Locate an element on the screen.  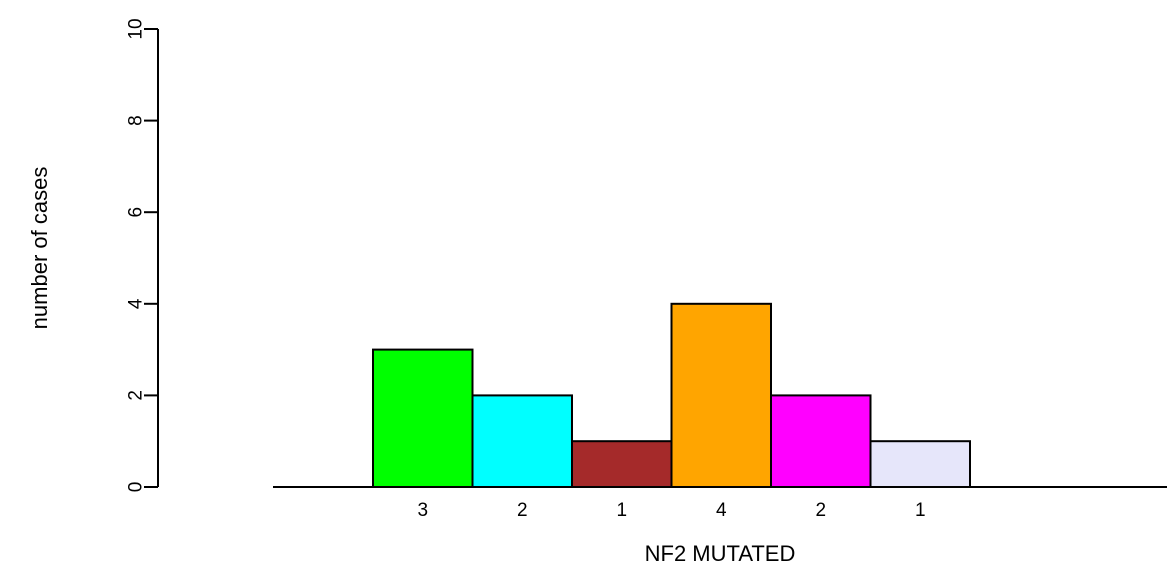
x-tick-label-3: 4 is located at coordinates (721, 510).